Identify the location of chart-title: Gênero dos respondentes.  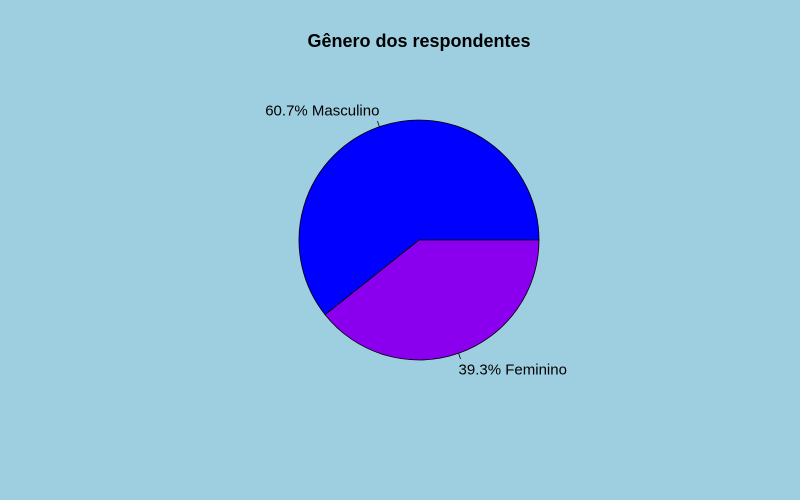
(418, 41).